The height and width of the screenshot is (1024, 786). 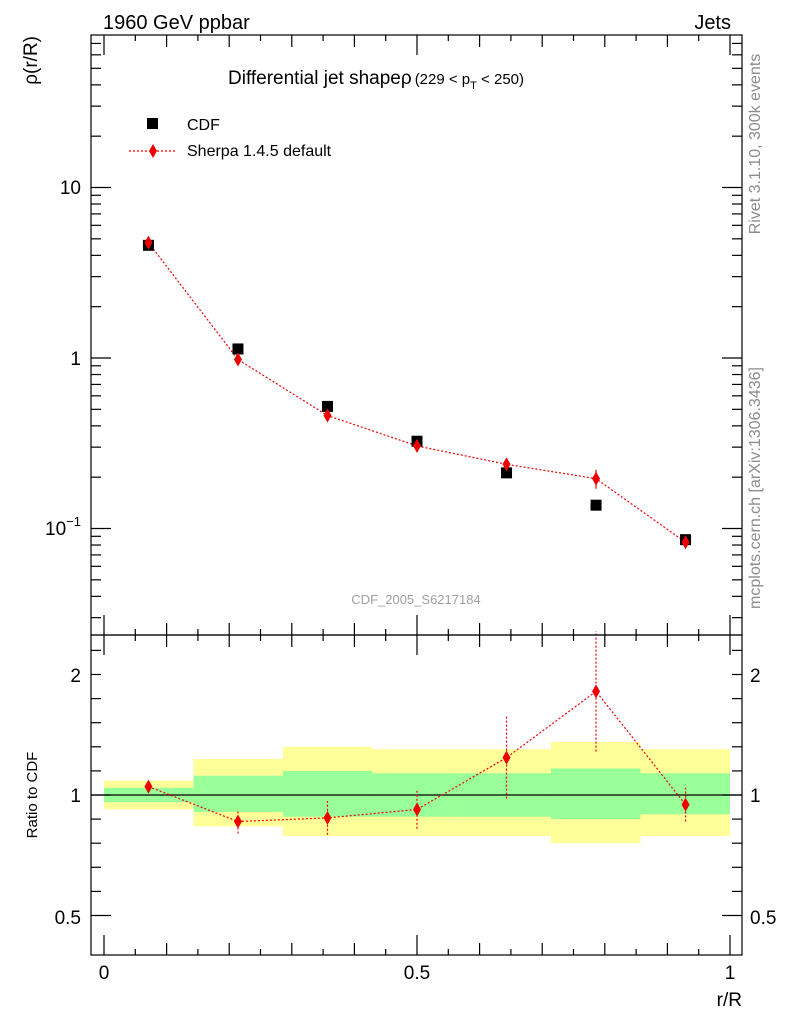 What do you see at coordinates (729, 1000) in the screenshot?
I see `x-axis-label: r/R` at bounding box center [729, 1000].